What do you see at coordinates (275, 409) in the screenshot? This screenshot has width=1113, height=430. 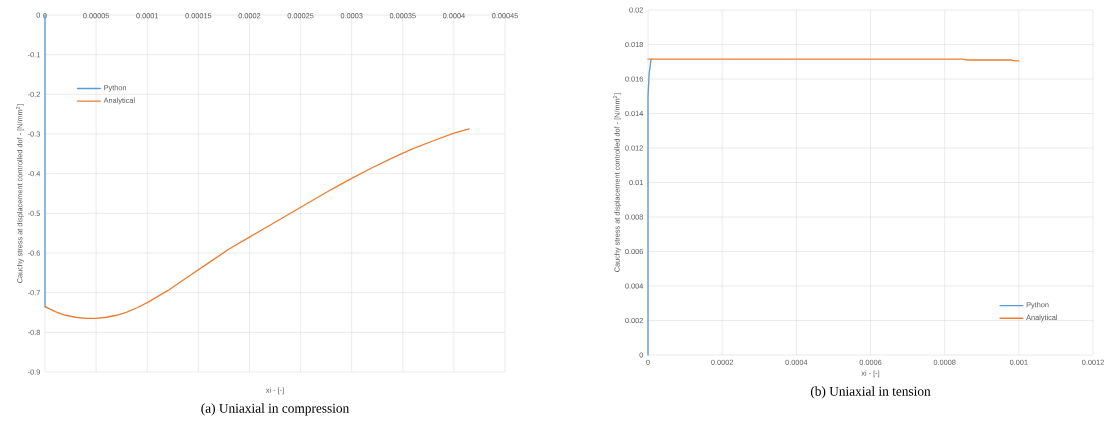 I see `text: (a) Uniaxial in compression` at bounding box center [275, 409].